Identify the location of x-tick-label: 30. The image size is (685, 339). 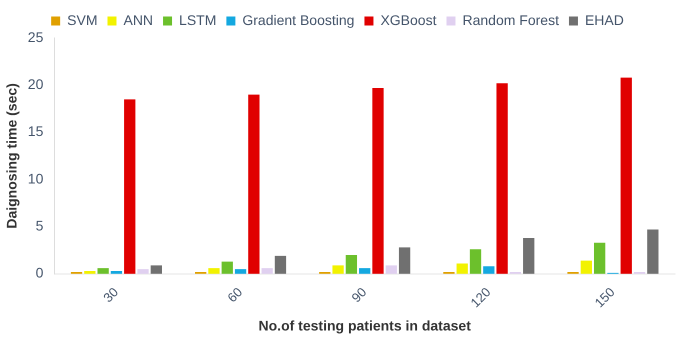
(111, 295).